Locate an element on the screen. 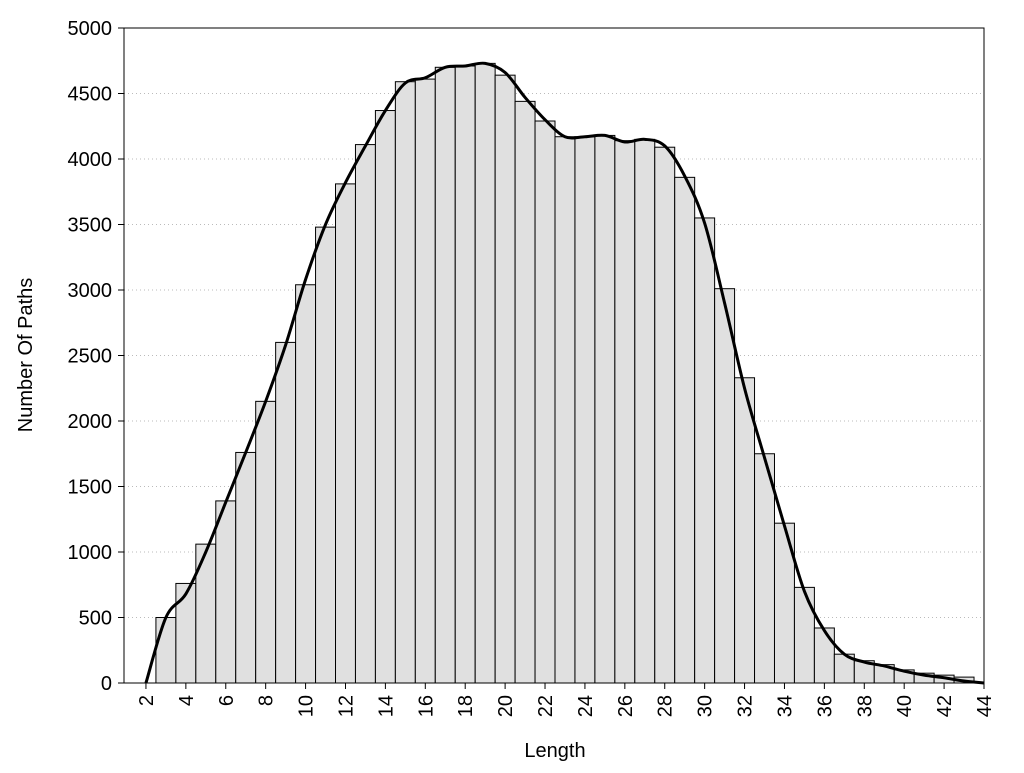 Image resolution: width=1024 pixels, height=773 pixels. y-tick-label: 500 is located at coordinates (95, 619).